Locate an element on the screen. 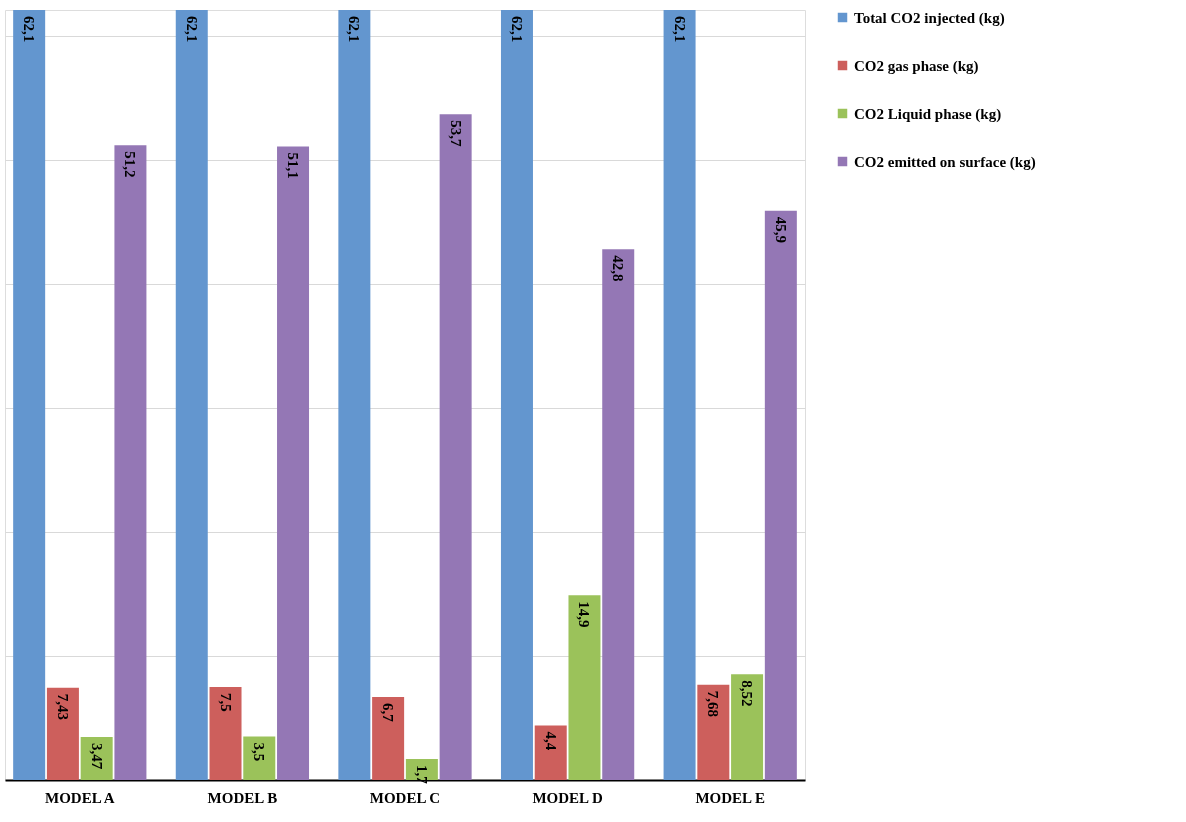  data-label: 51,1 is located at coordinates (293, 165).